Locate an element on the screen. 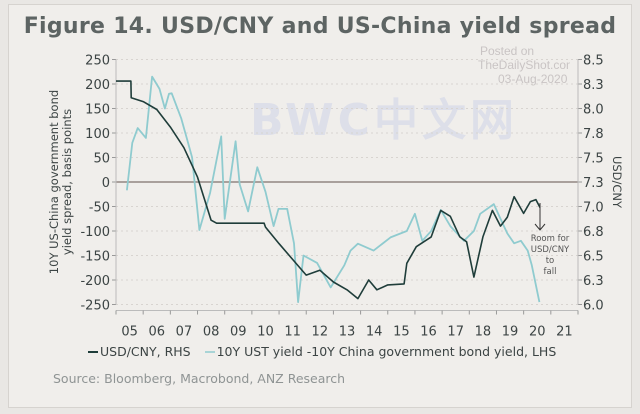 The image size is (640, 414). x-tick-label: 09 is located at coordinates (238, 332).